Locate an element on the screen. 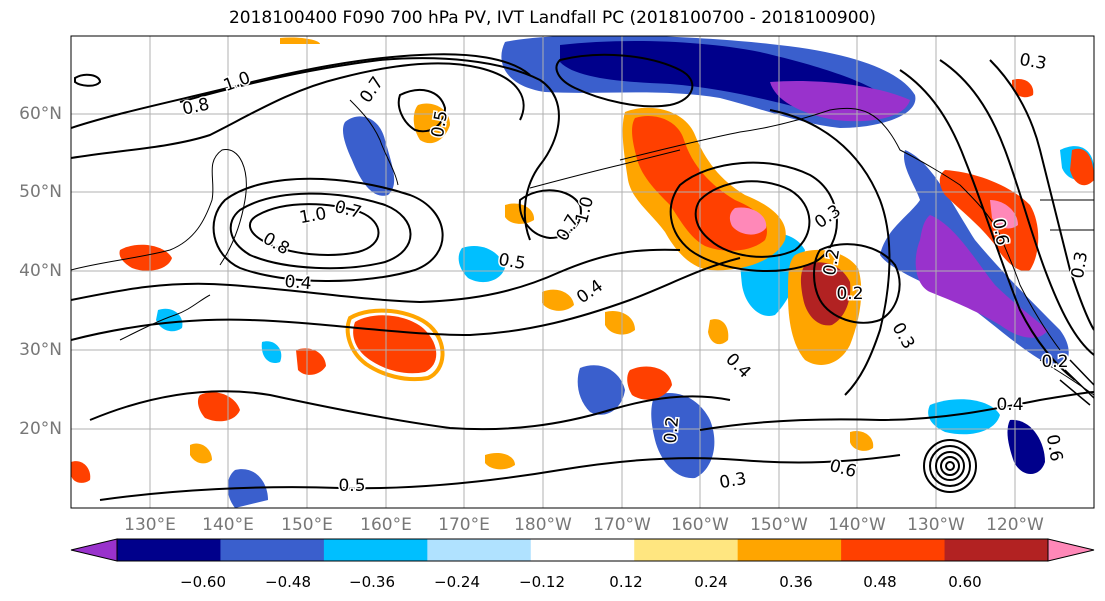  colorbar-frame is located at coordinates (582, 550).